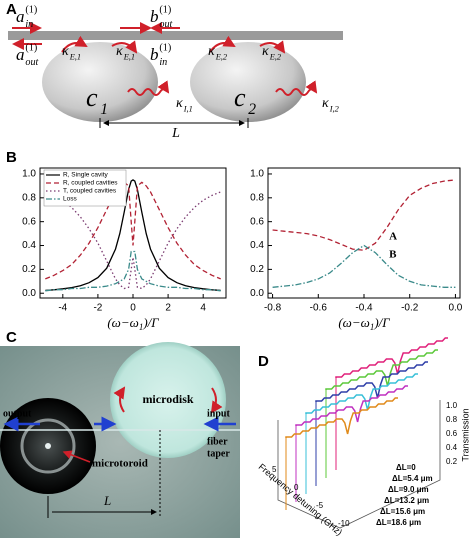  What do you see at coordinates (257, 269) in the screenshot?
I see `y-tick-label: 0.2` at bounding box center [257, 269].